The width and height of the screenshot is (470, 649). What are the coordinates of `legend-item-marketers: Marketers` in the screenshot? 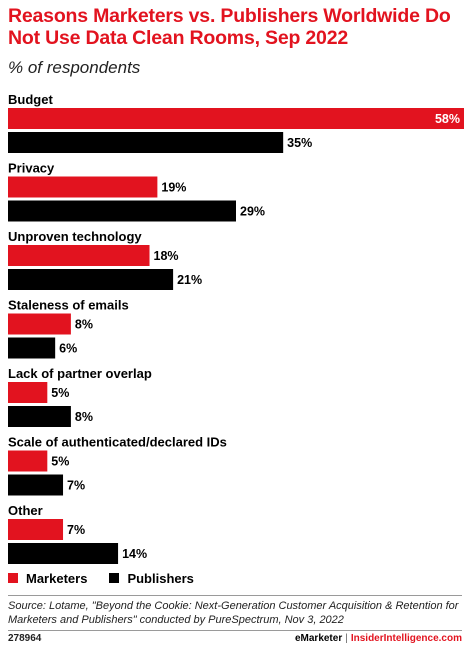 It's located at (47, 578).